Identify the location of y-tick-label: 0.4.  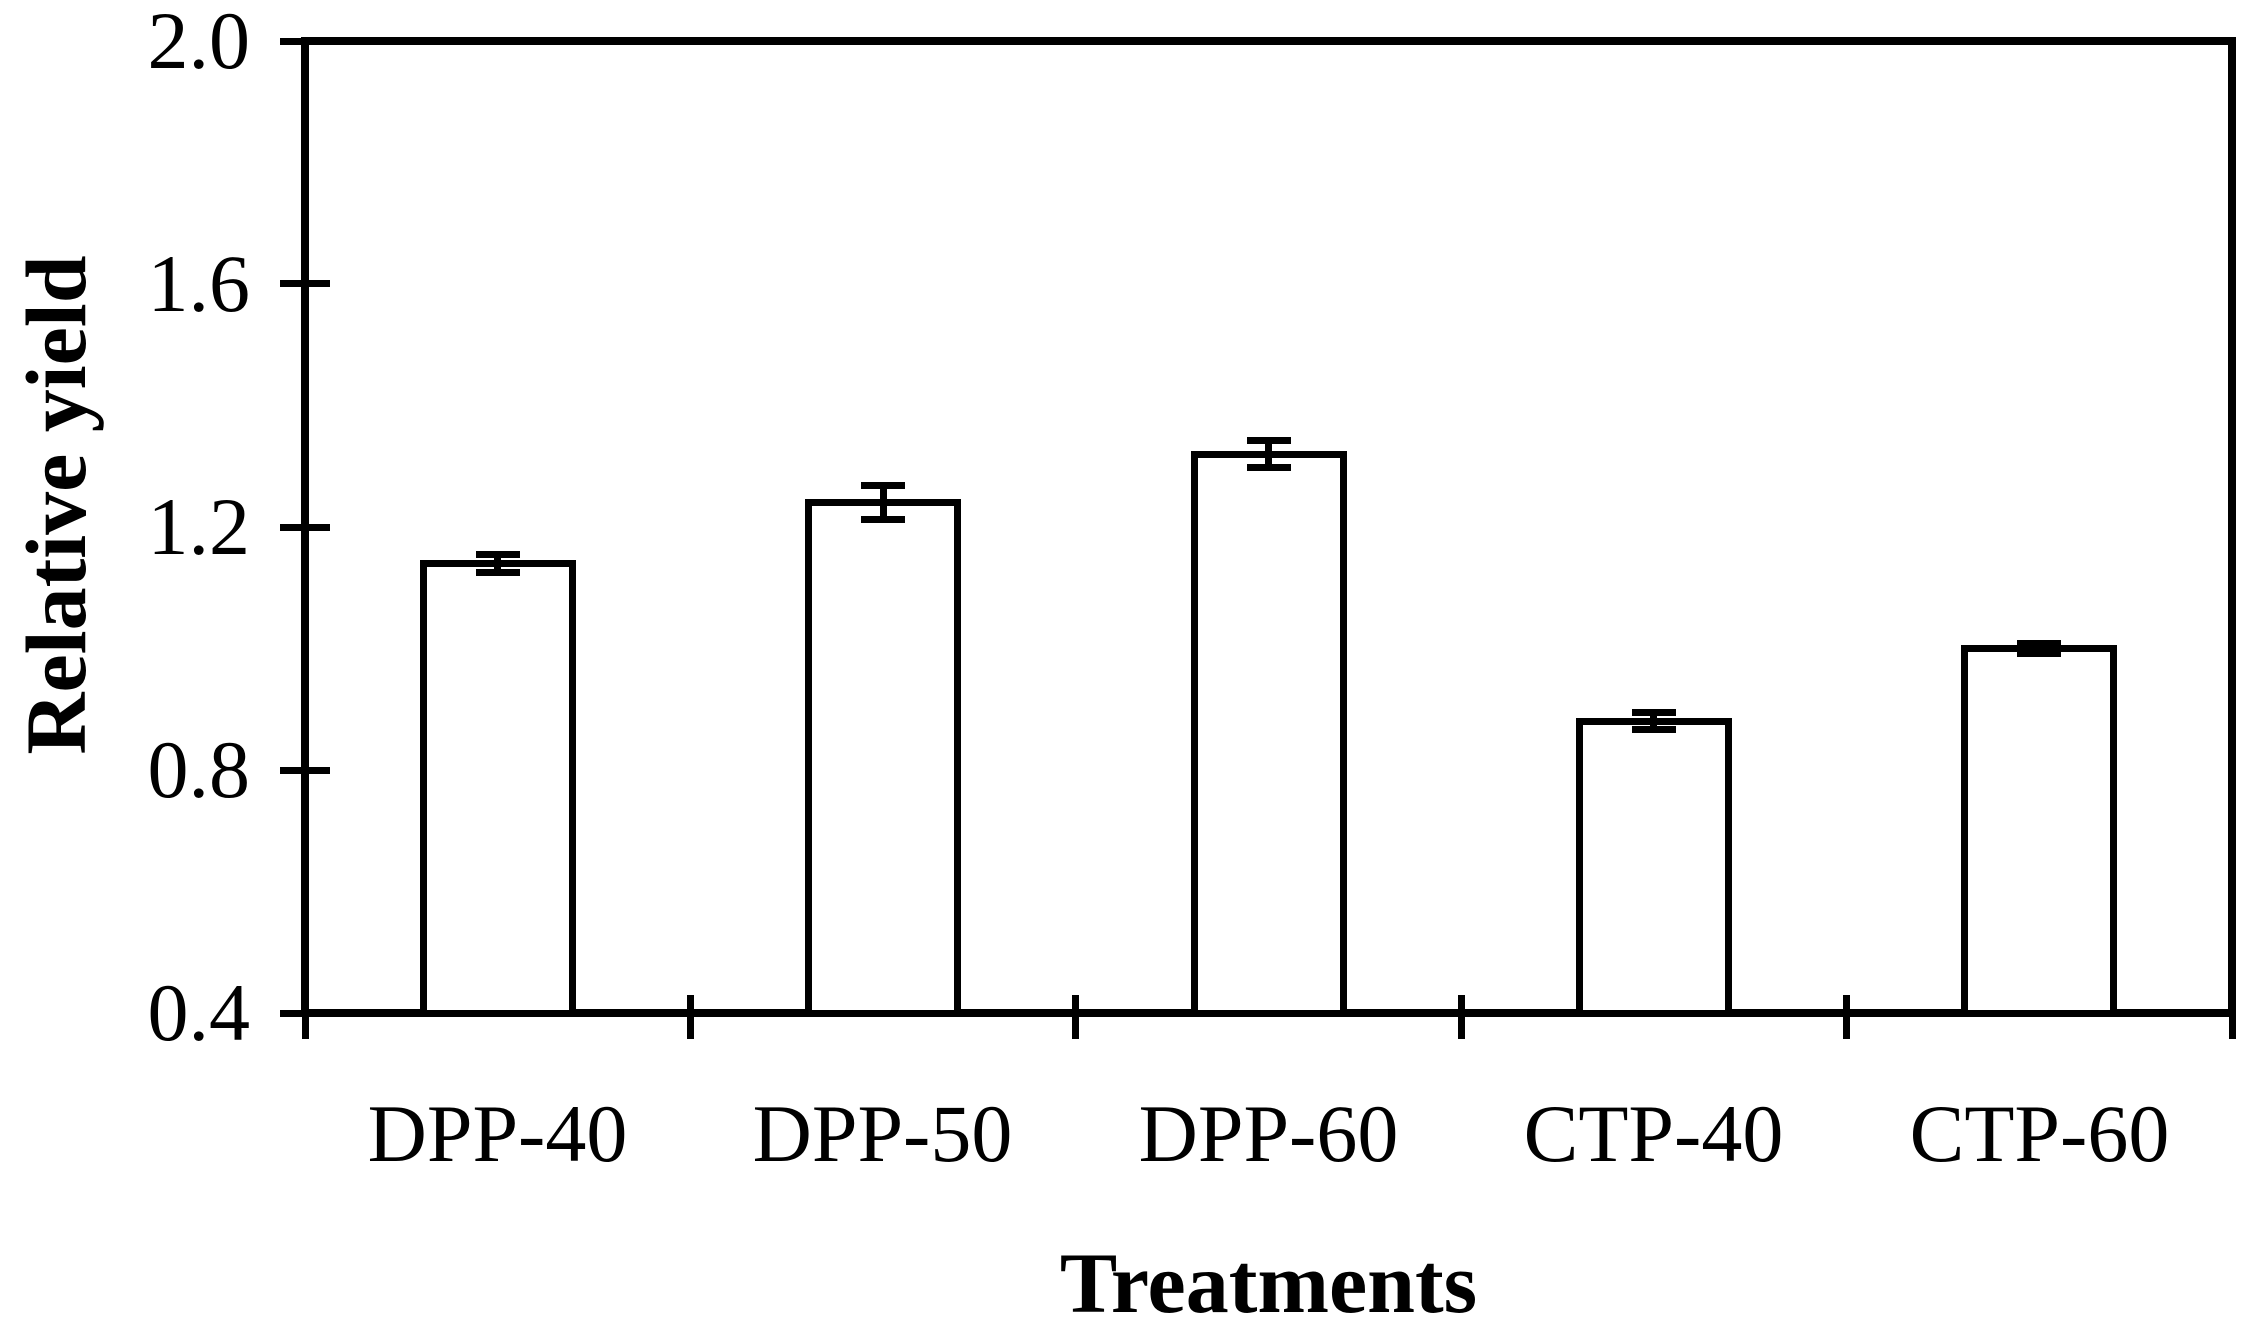
(199, 1012).